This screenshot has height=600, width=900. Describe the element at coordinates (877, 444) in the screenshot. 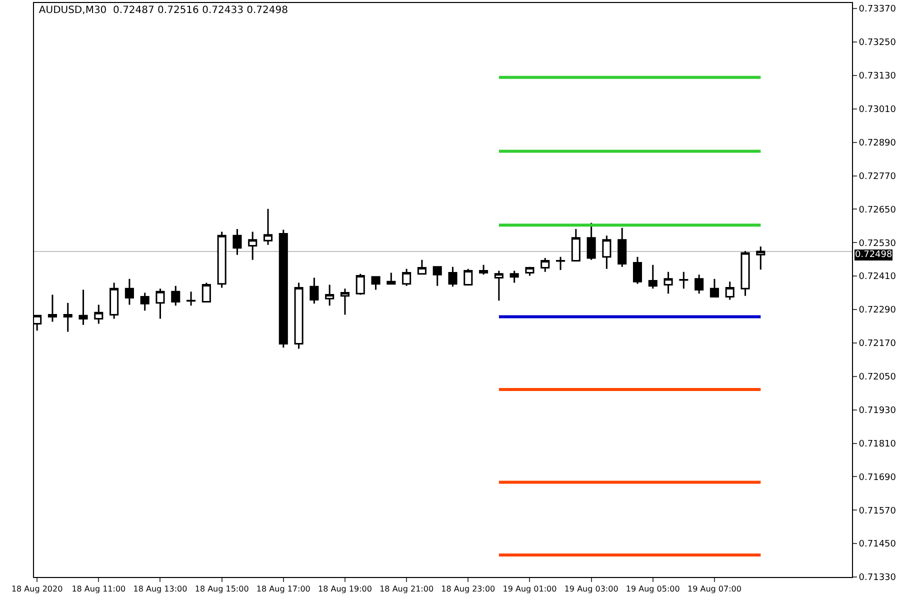

I see `y-tick-label: 0.71810` at that location.